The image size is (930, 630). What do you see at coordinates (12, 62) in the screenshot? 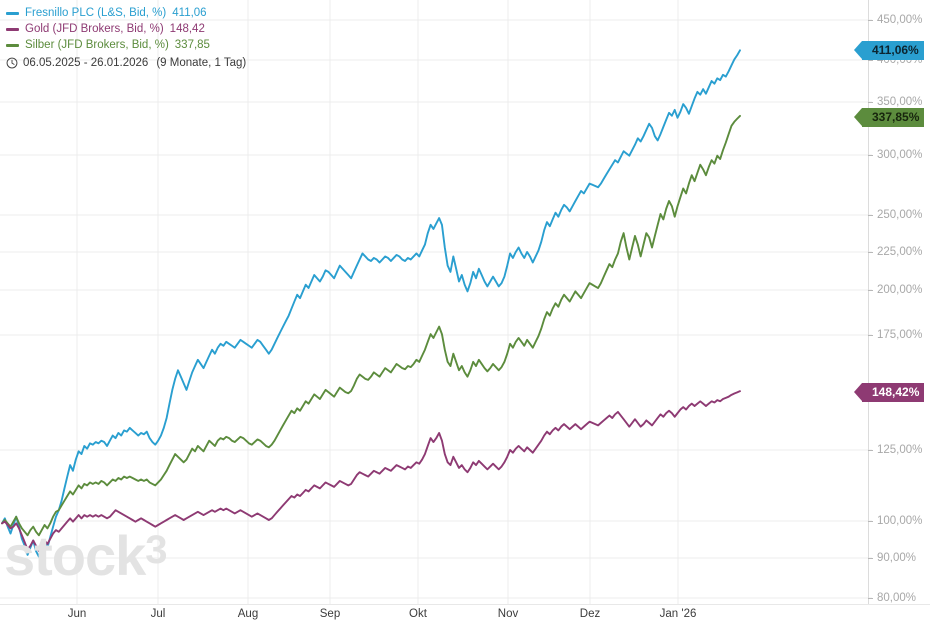
I see `clock-icon` at bounding box center [12, 62].